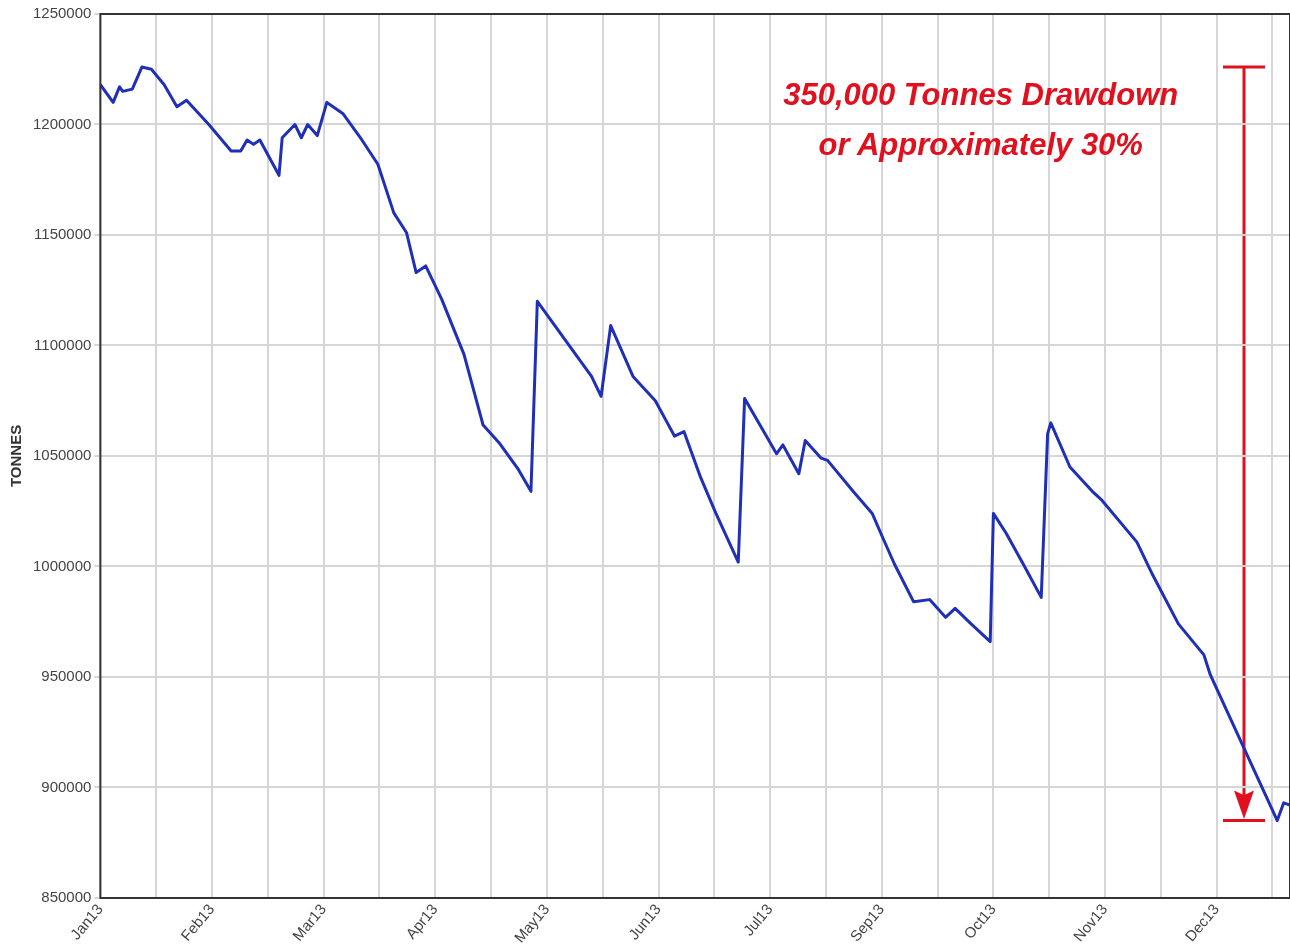 This screenshot has height=950, width=1290. What do you see at coordinates (66, 897) in the screenshot?
I see `y-tick-label: 850000` at bounding box center [66, 897].